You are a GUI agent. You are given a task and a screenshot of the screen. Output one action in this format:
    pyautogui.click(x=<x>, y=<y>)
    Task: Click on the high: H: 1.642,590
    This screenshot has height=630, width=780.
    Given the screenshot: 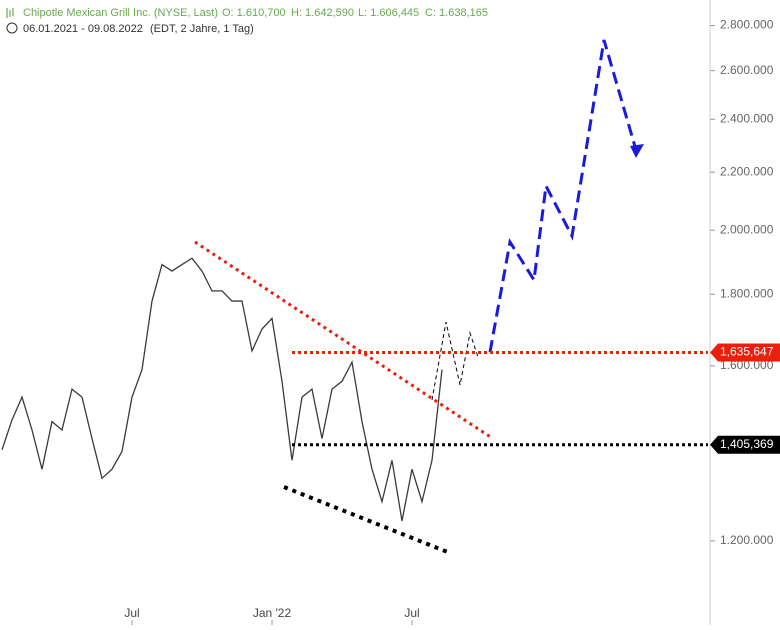 What is the action you would take?
    pyautogui.click(x=322, y=13)
    